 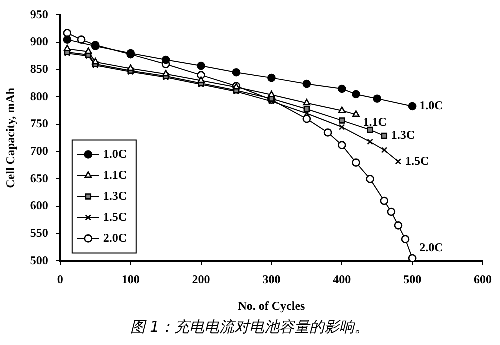 What do you see at coordinates (417, 161) in the screenshot?
I see `annotation: 1.5C` at bounding box center [417, 161].